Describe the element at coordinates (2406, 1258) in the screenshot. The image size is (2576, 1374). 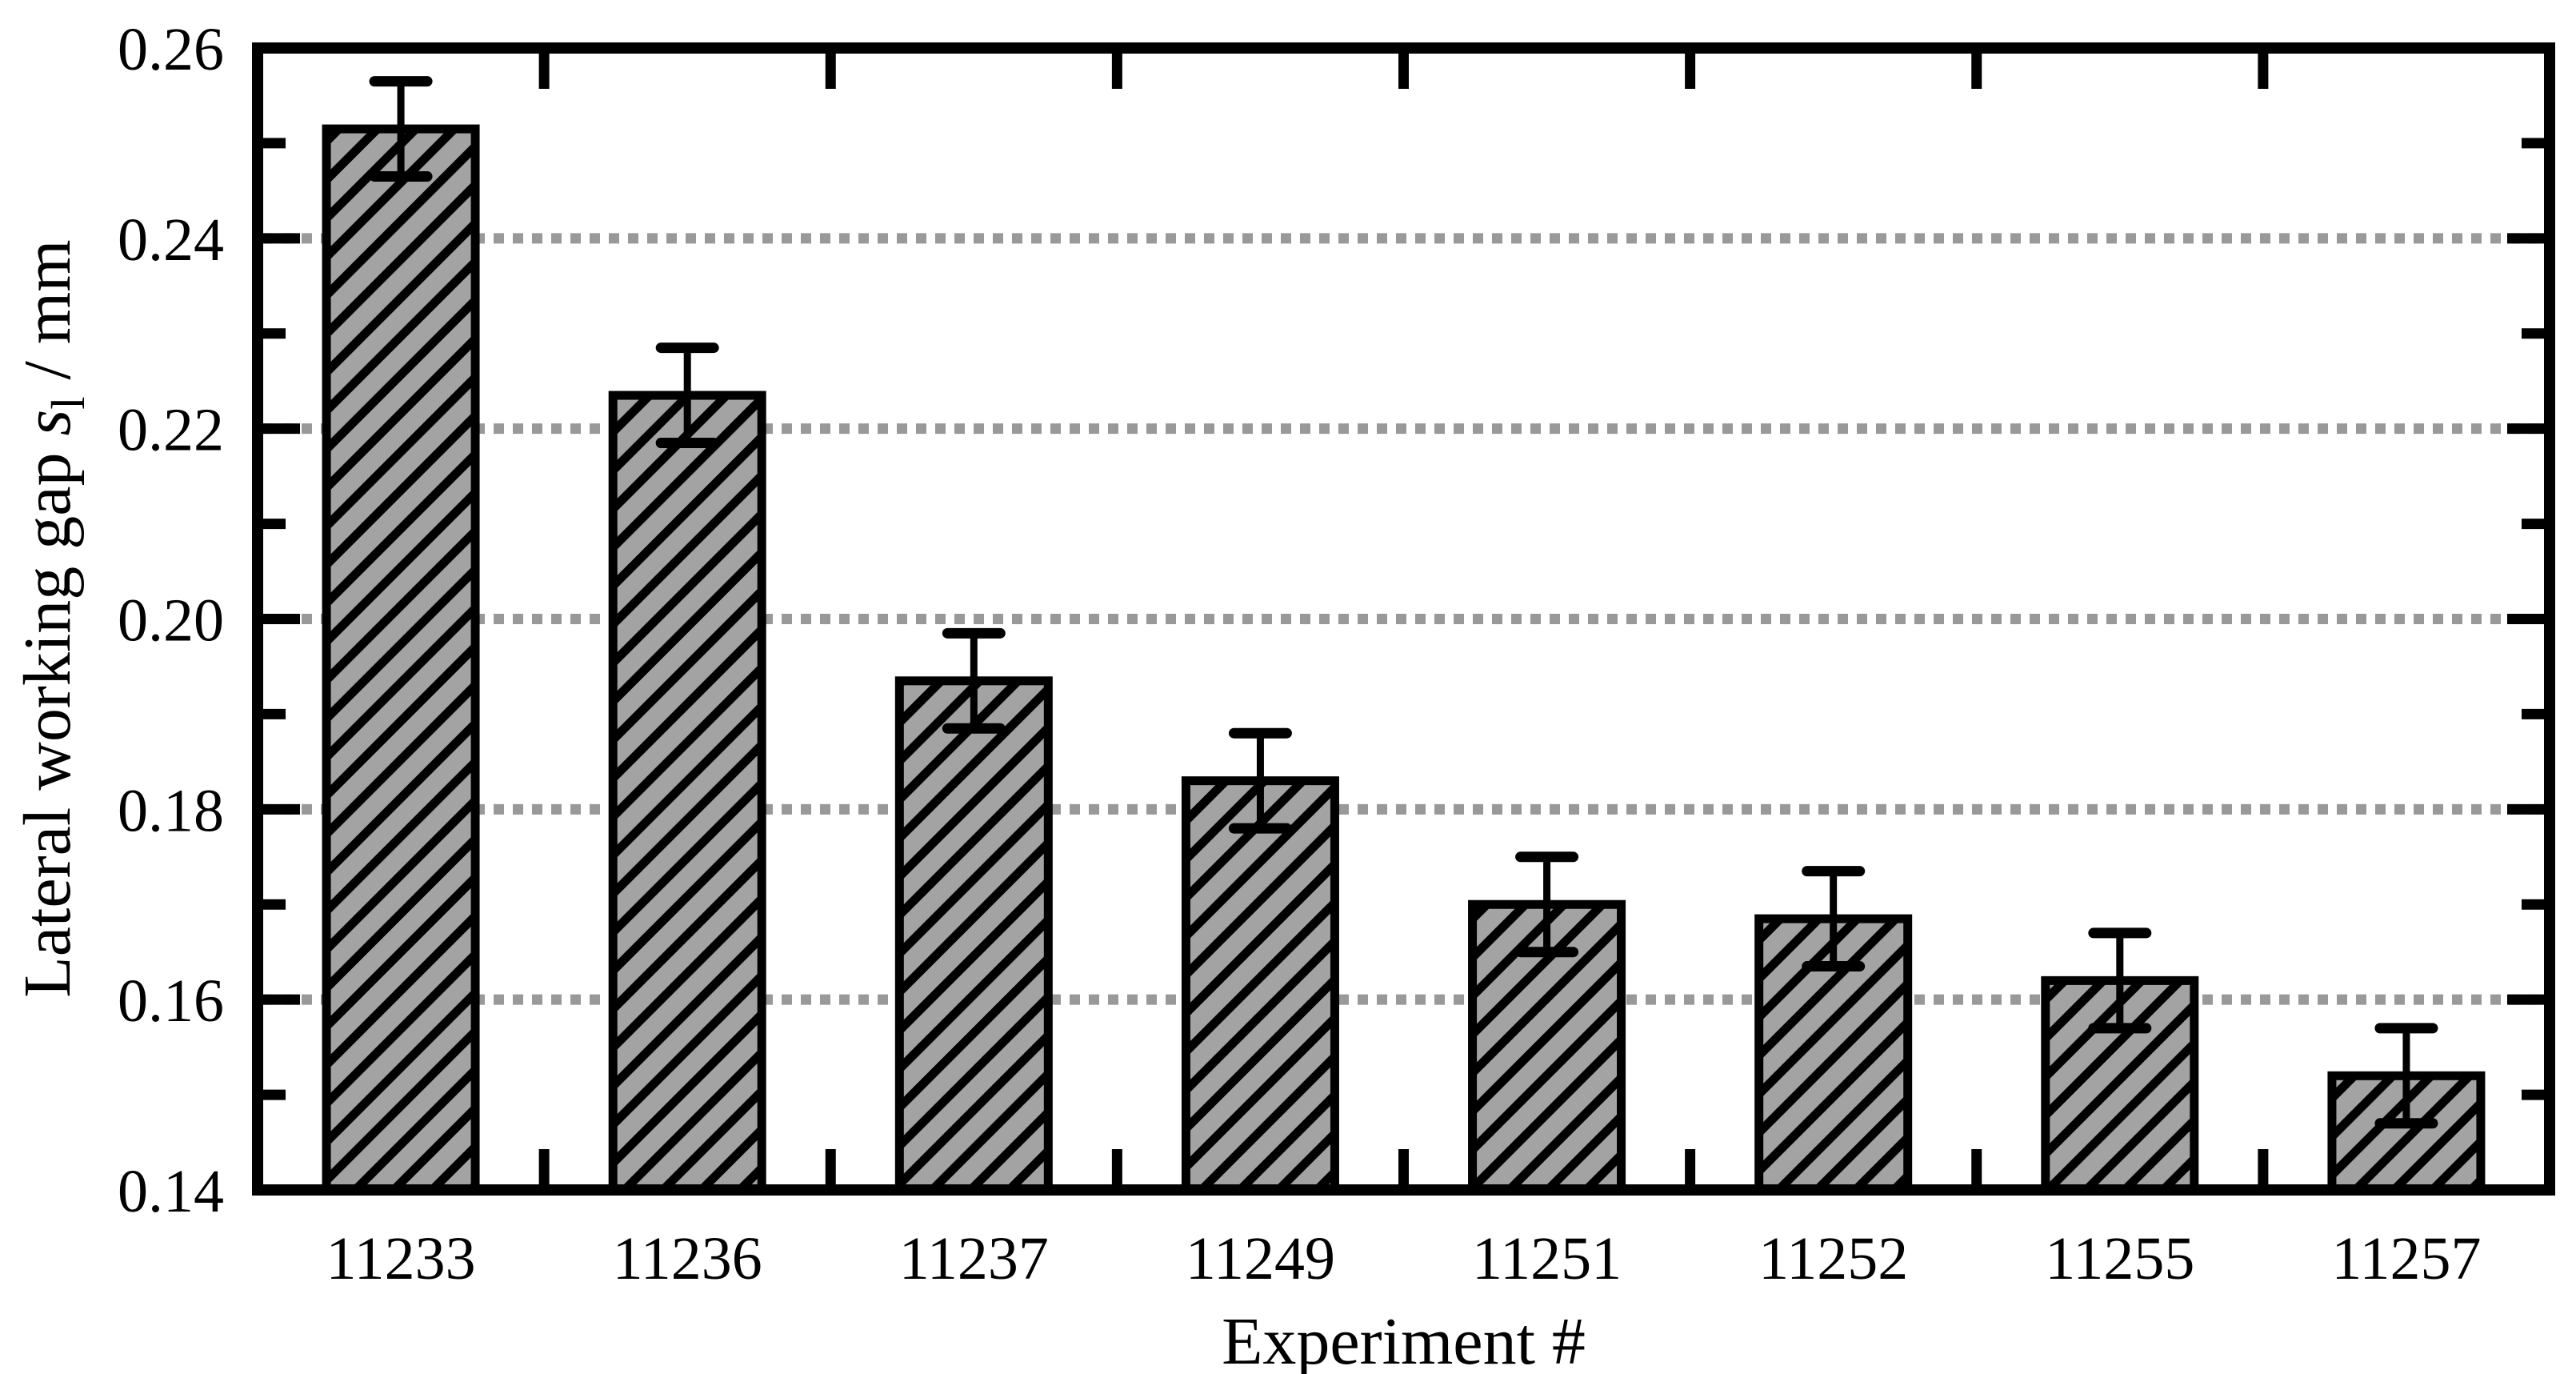
I see `x-tick-label: 11257` at that location.